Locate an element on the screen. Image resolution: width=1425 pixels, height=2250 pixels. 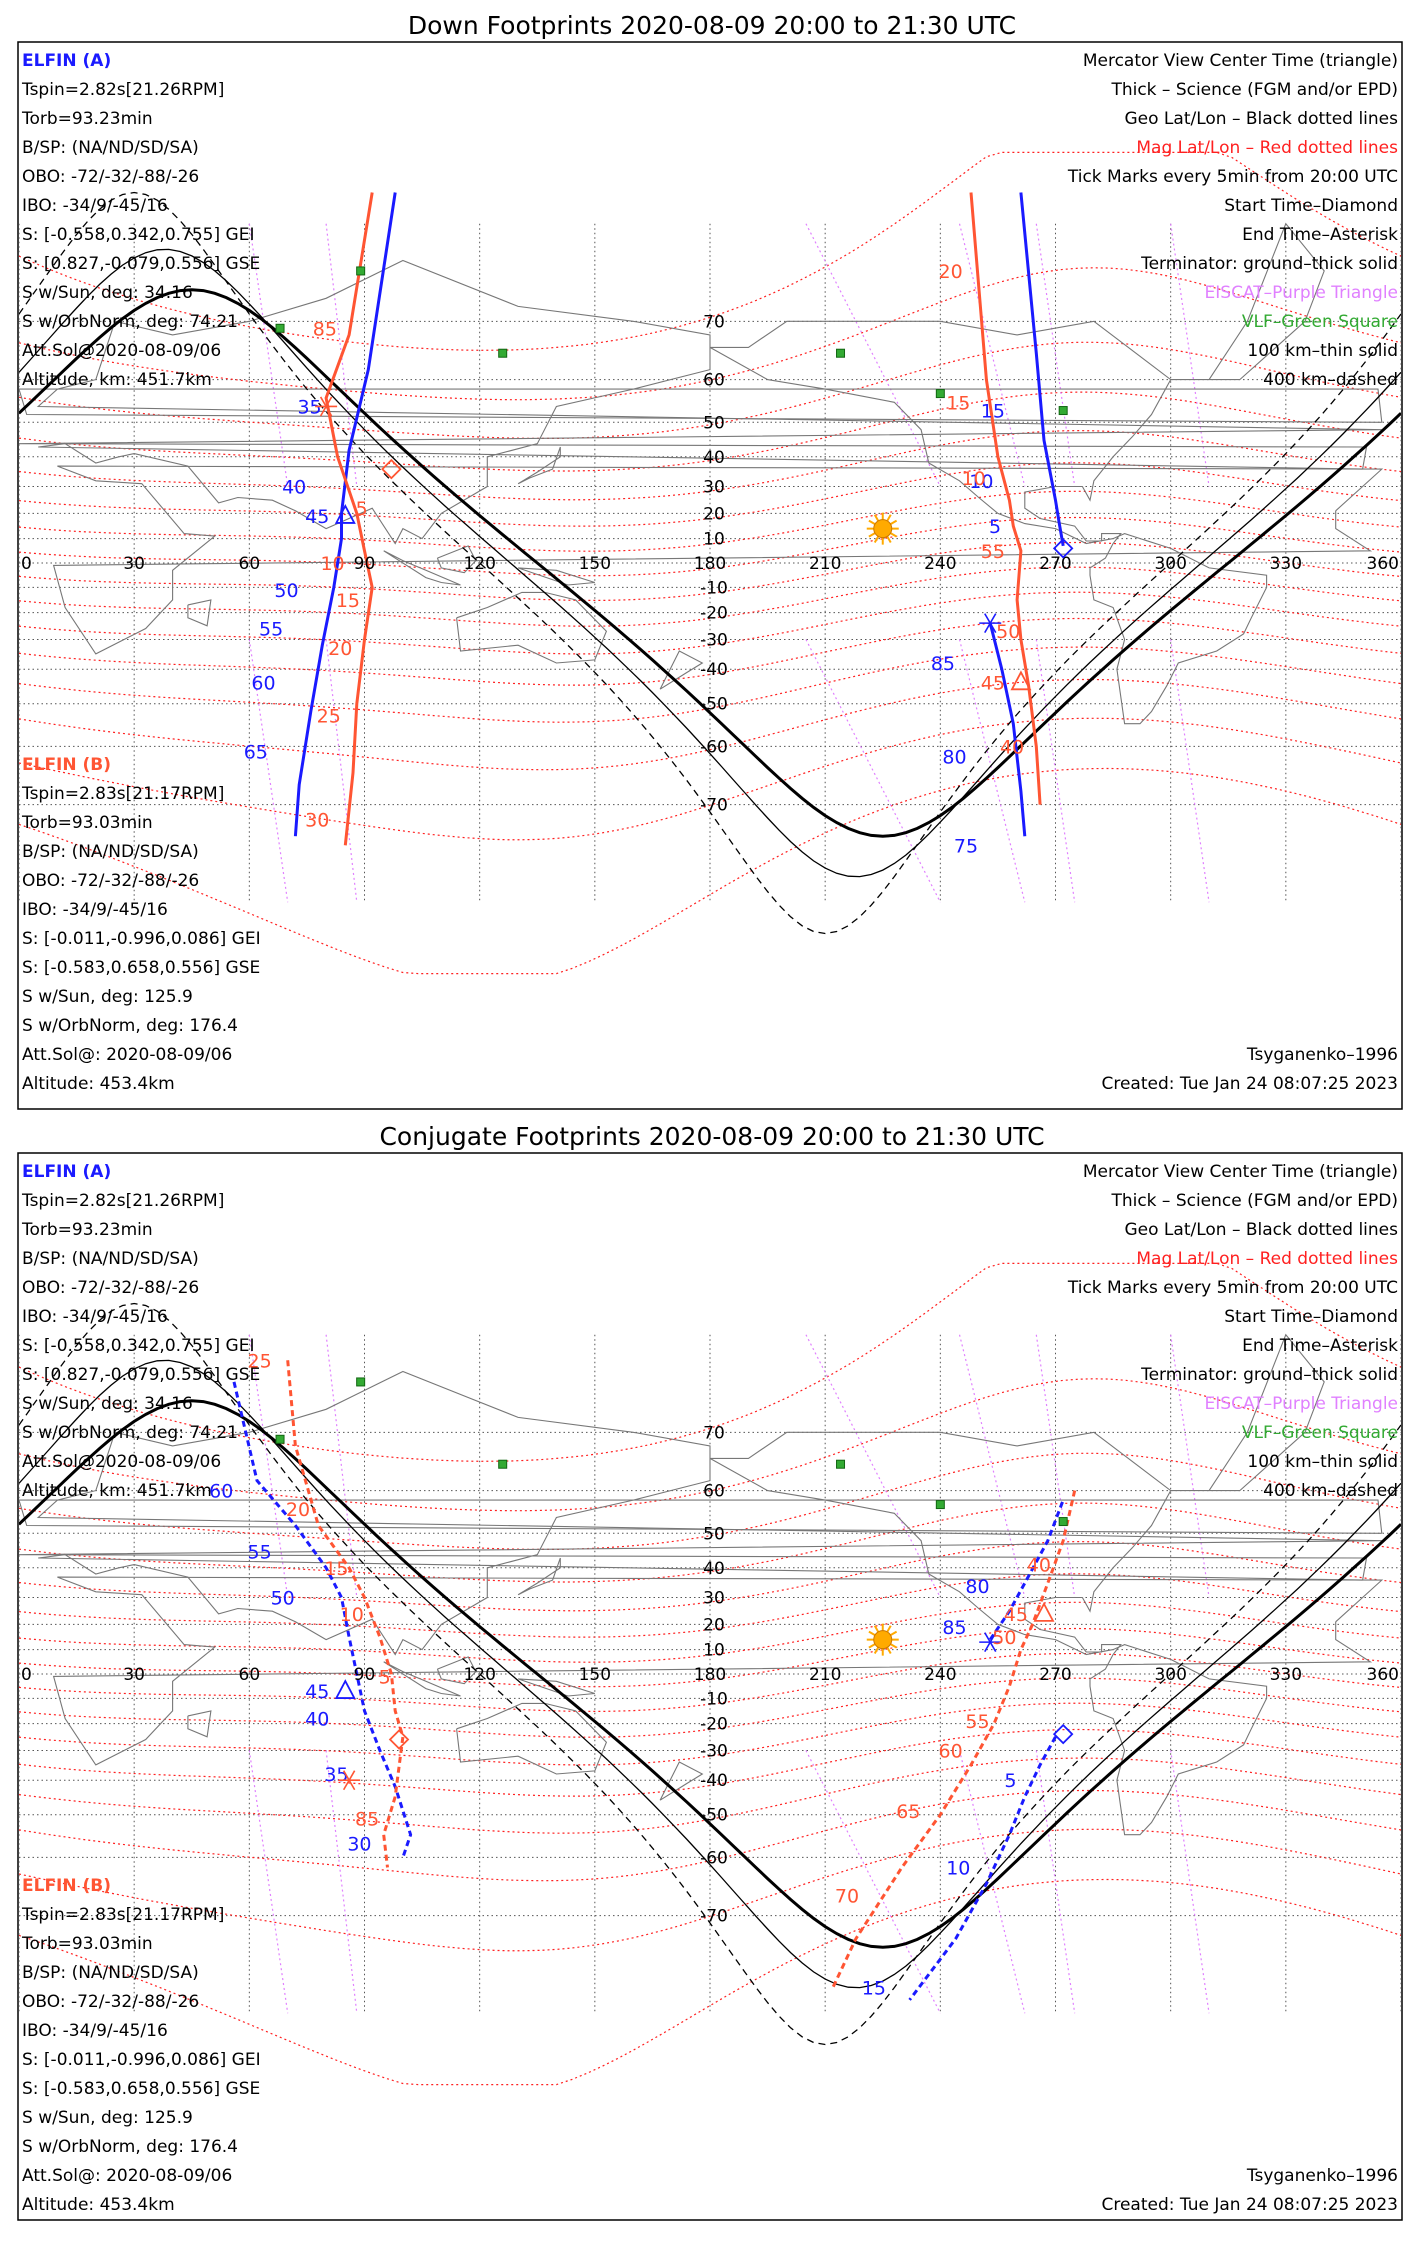
y-tick-label: 10 is located at coordinates (714, 1651).